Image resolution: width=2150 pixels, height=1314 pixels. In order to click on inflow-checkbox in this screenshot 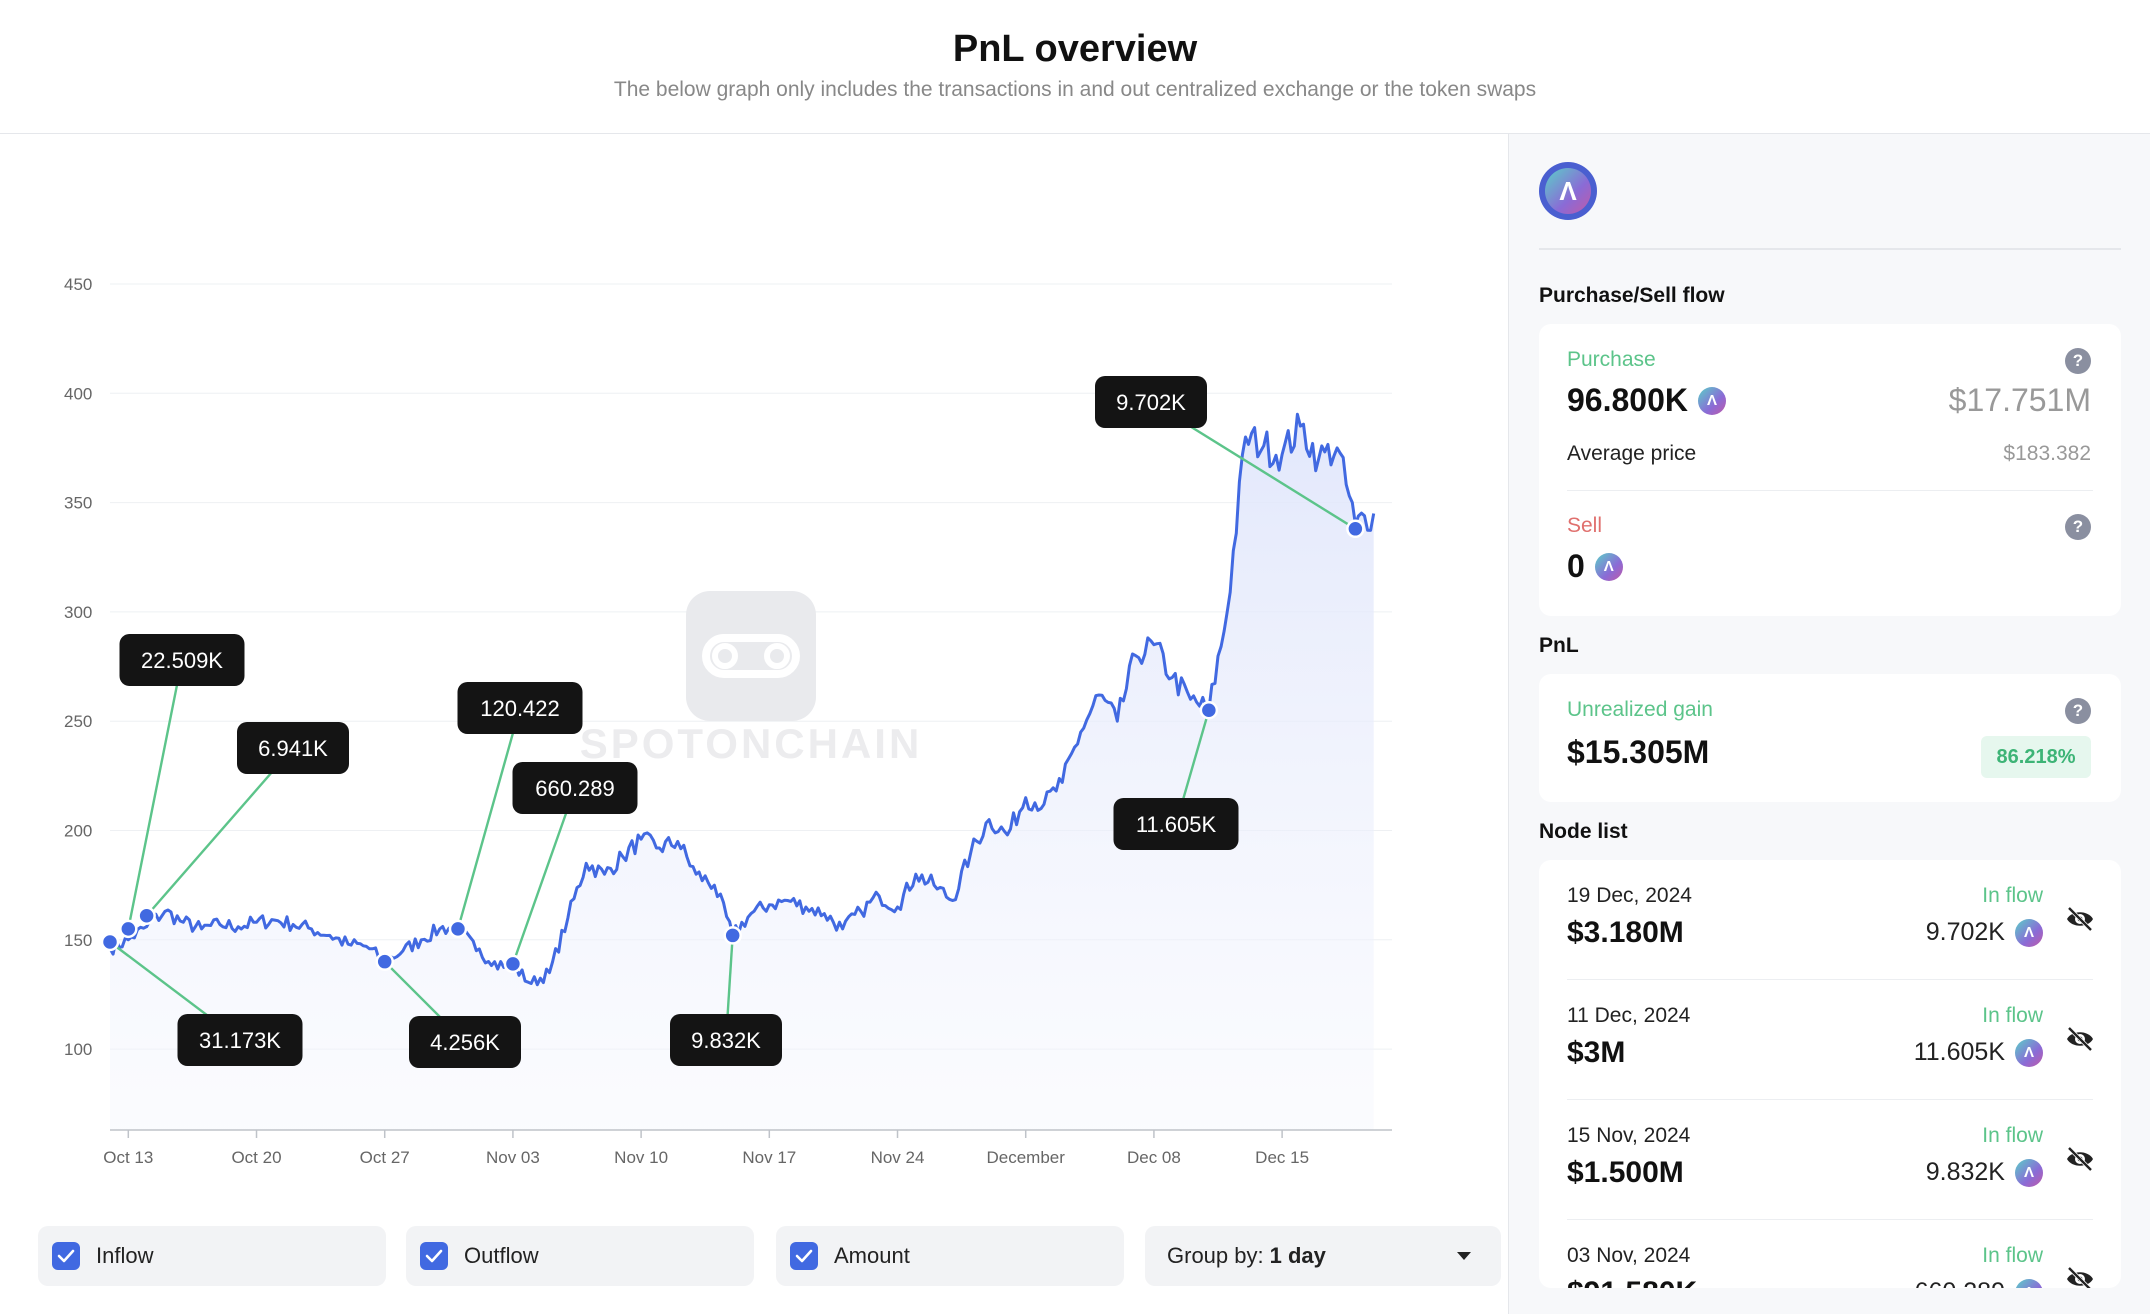, I will do `click(66, 1256)`.